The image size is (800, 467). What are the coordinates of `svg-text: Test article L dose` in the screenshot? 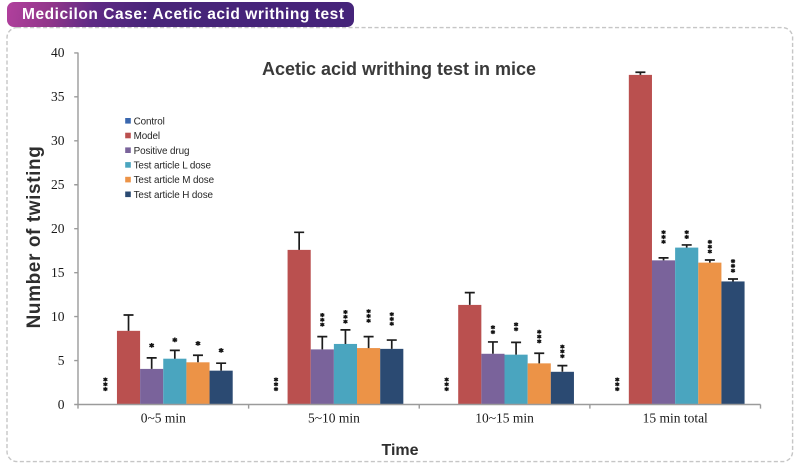 It's located at (173, 166).